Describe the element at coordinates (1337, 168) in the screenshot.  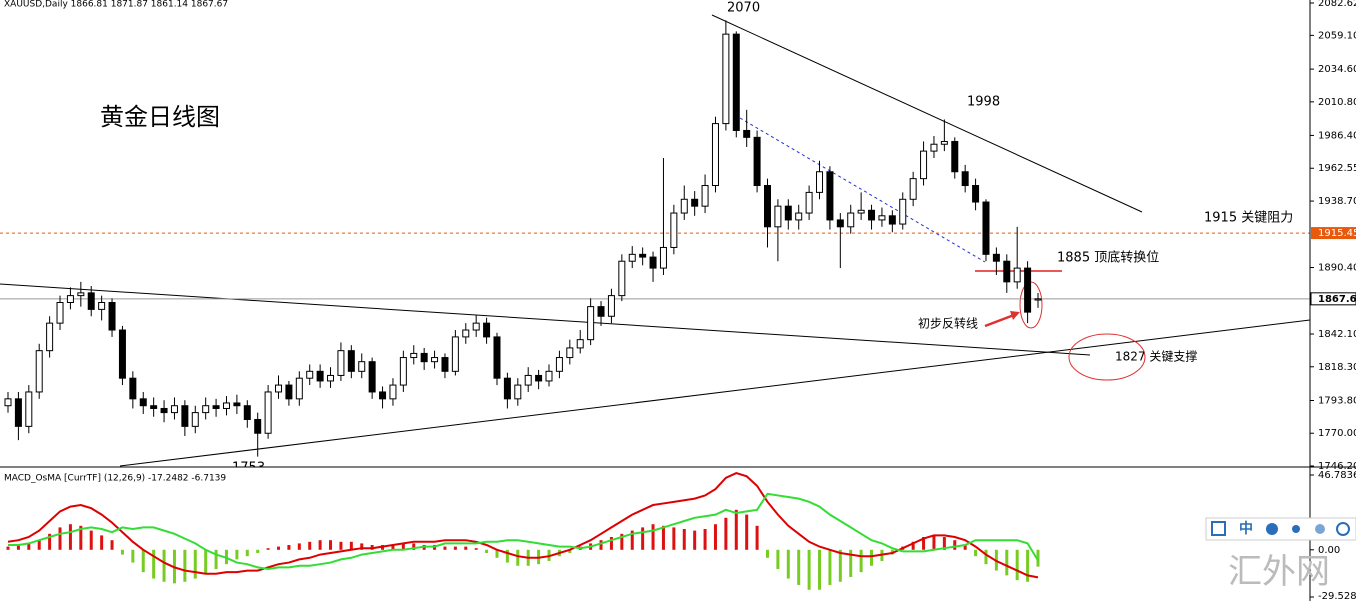
I see `y-tick-label: 1962.55` at that location.